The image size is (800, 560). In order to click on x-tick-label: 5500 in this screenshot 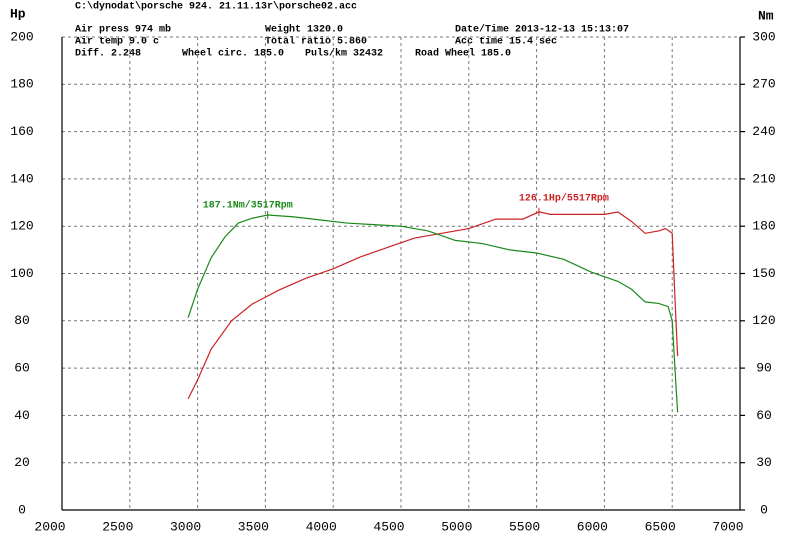, I will do `click(524, 526)`.